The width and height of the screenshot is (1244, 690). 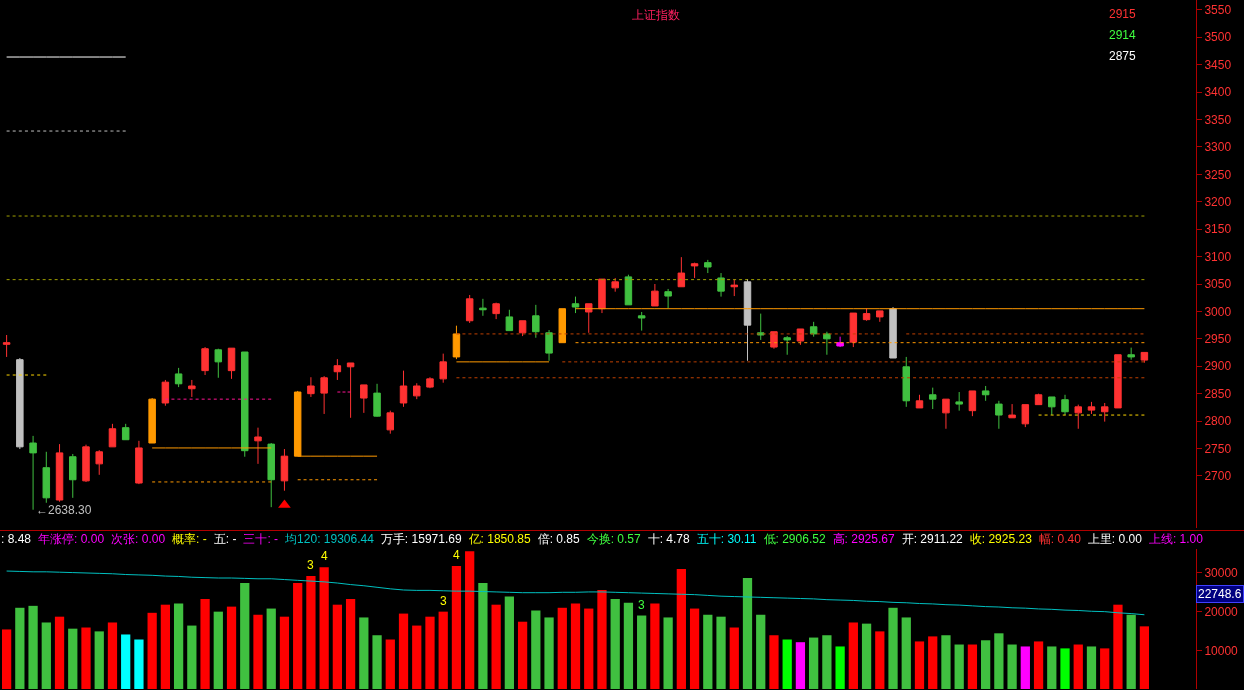 I want to click on text: 次张: 0.00, so click(x=138, y=539).